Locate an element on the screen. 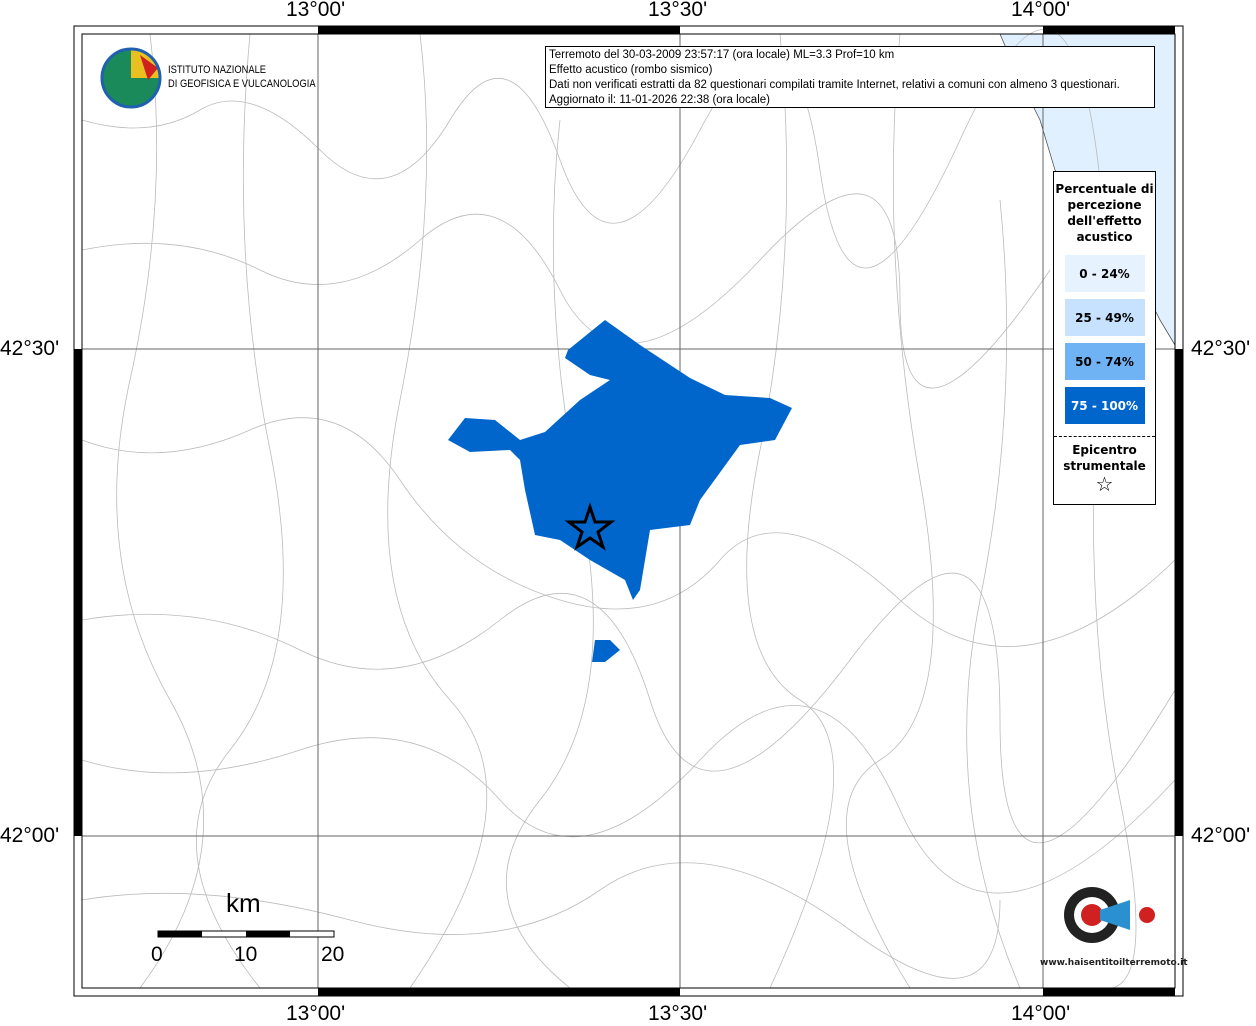 This screenshot has height=1026, width=1256. scale-bar is located at coordinates (246, 934).